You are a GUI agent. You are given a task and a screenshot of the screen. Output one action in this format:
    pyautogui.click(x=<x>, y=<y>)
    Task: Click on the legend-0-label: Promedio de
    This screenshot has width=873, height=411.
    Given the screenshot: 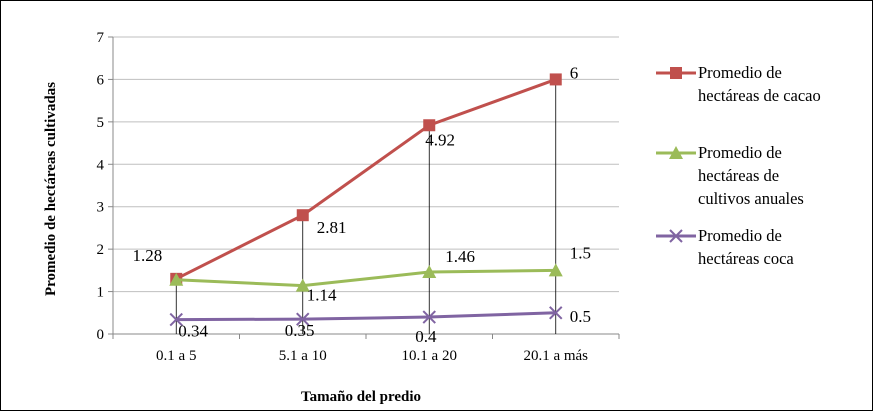 What is the action you would take?
    pyautogui.click(x=740, y=72)
    